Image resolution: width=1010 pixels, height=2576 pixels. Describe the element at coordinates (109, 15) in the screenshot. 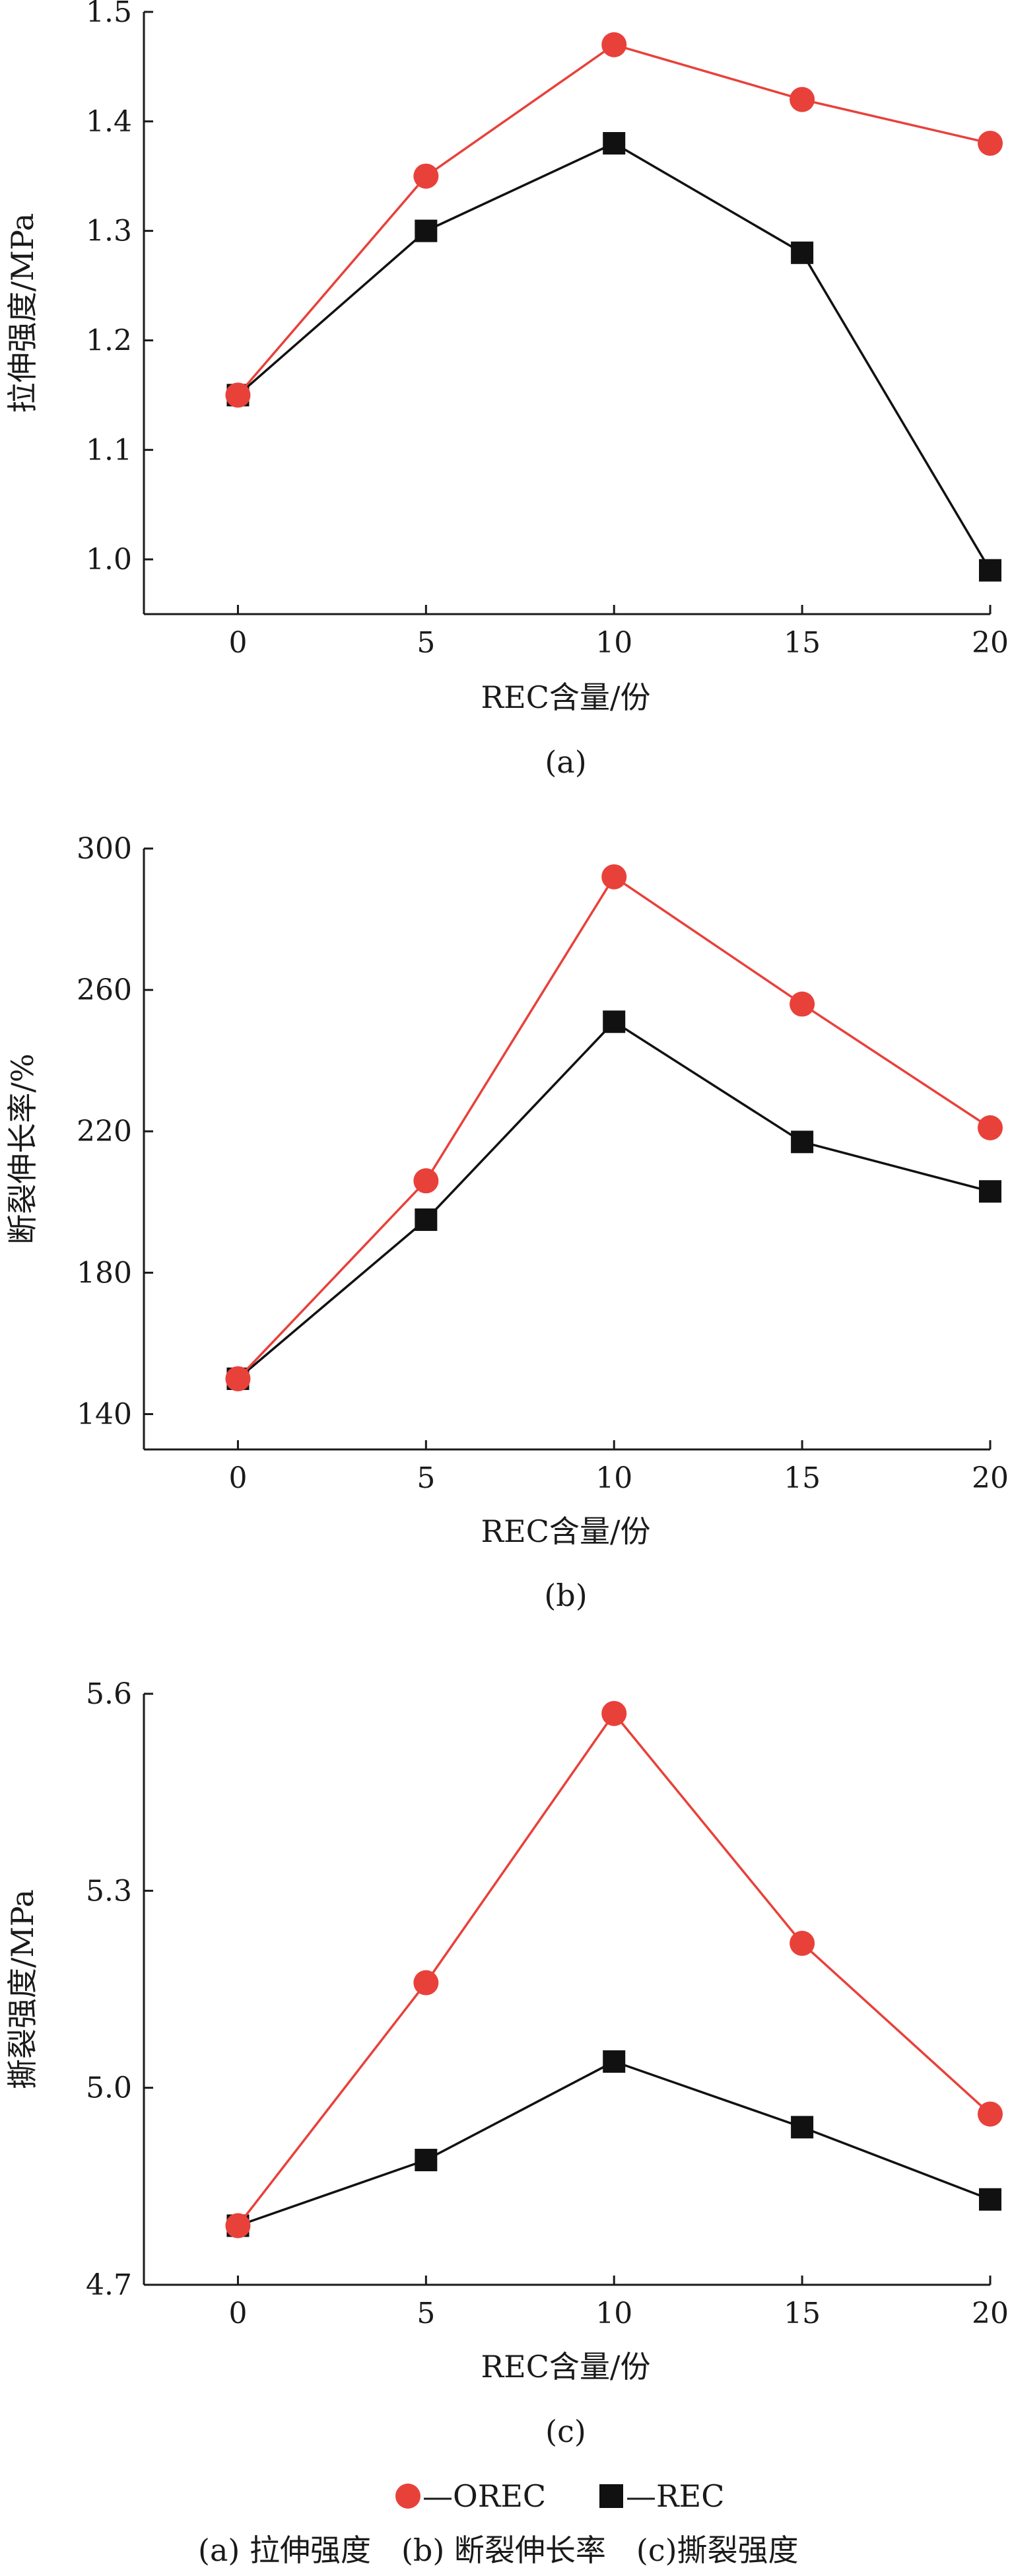

I see `y-tick-label: 1.5` at that location.